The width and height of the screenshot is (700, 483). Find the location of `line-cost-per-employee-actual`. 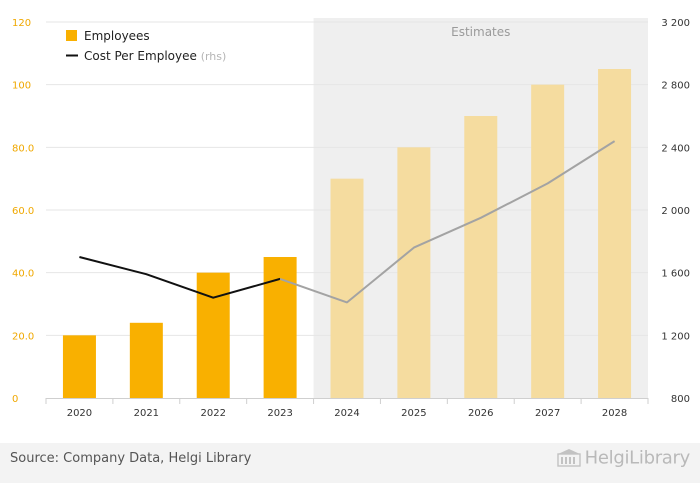

line-cost-per-employee-actual is located at coordinates (180, 277).